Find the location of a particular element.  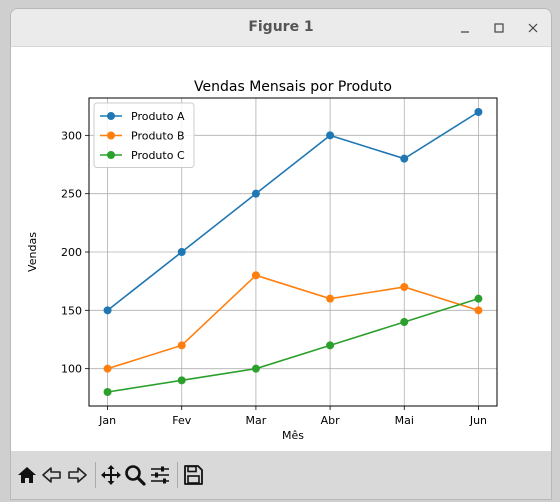

maximize-icon is located at coordinates (499, 28).